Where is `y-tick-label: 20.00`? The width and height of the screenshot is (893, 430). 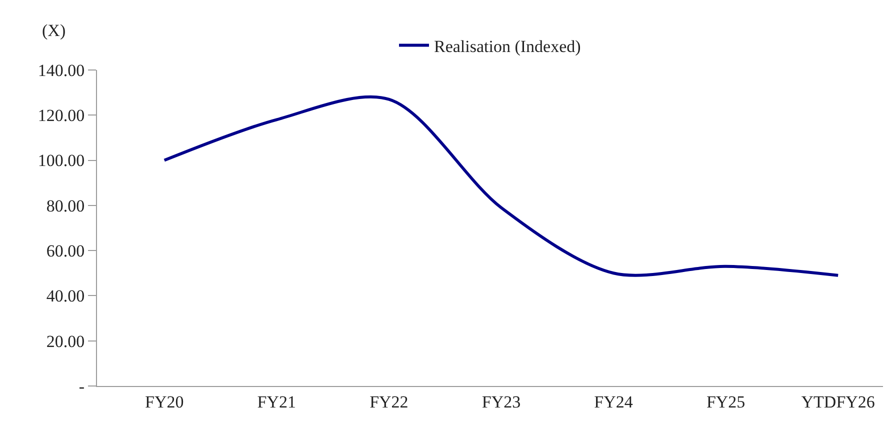
y-tick-label: 20.00 is located at coordinates (65, 341).